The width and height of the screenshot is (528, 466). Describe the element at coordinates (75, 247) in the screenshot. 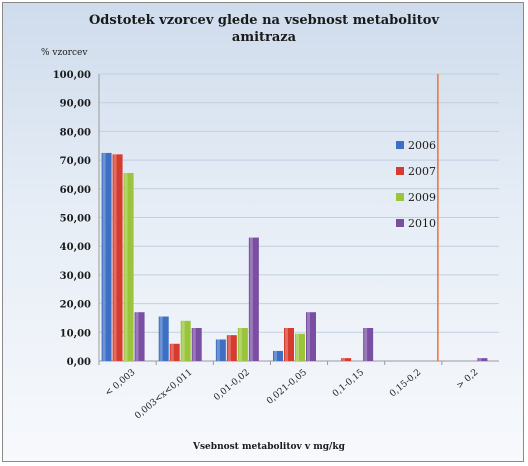

I see `y-tick-label: 40,00` at that location.